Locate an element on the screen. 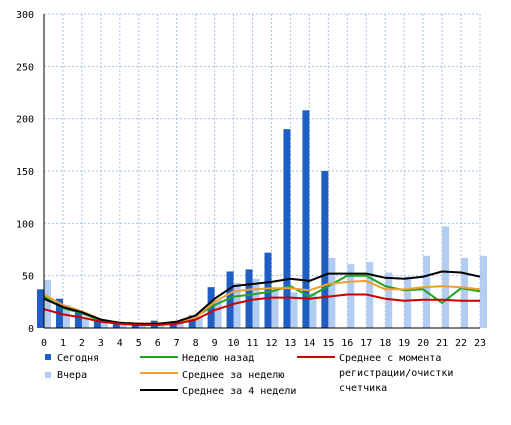 The width and height of the screenshot is (511, 425). y-tick-label: 150 is located at coordinates (25, 172).